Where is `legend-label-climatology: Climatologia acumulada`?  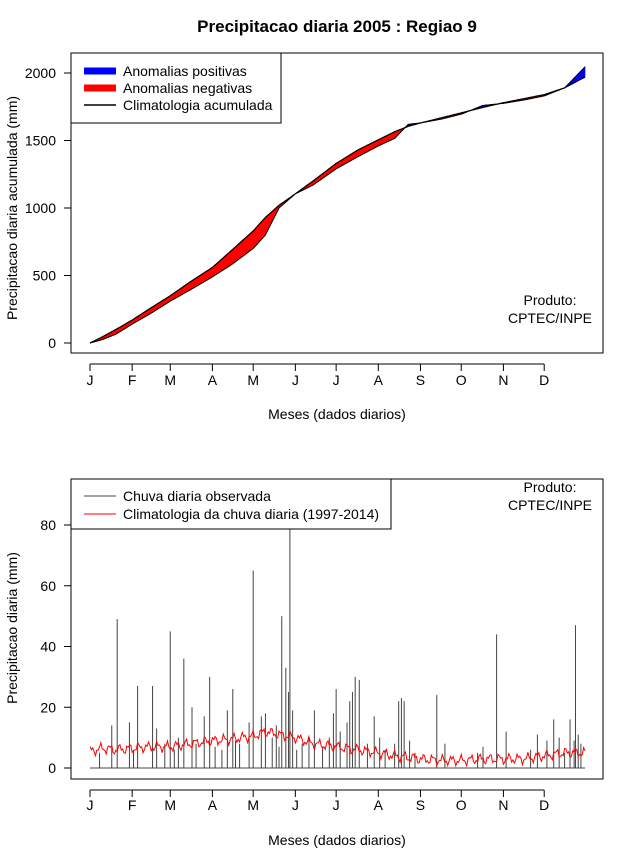 legend-label-climatology: Climatologia acumulada is located at coordinates (198, 105).